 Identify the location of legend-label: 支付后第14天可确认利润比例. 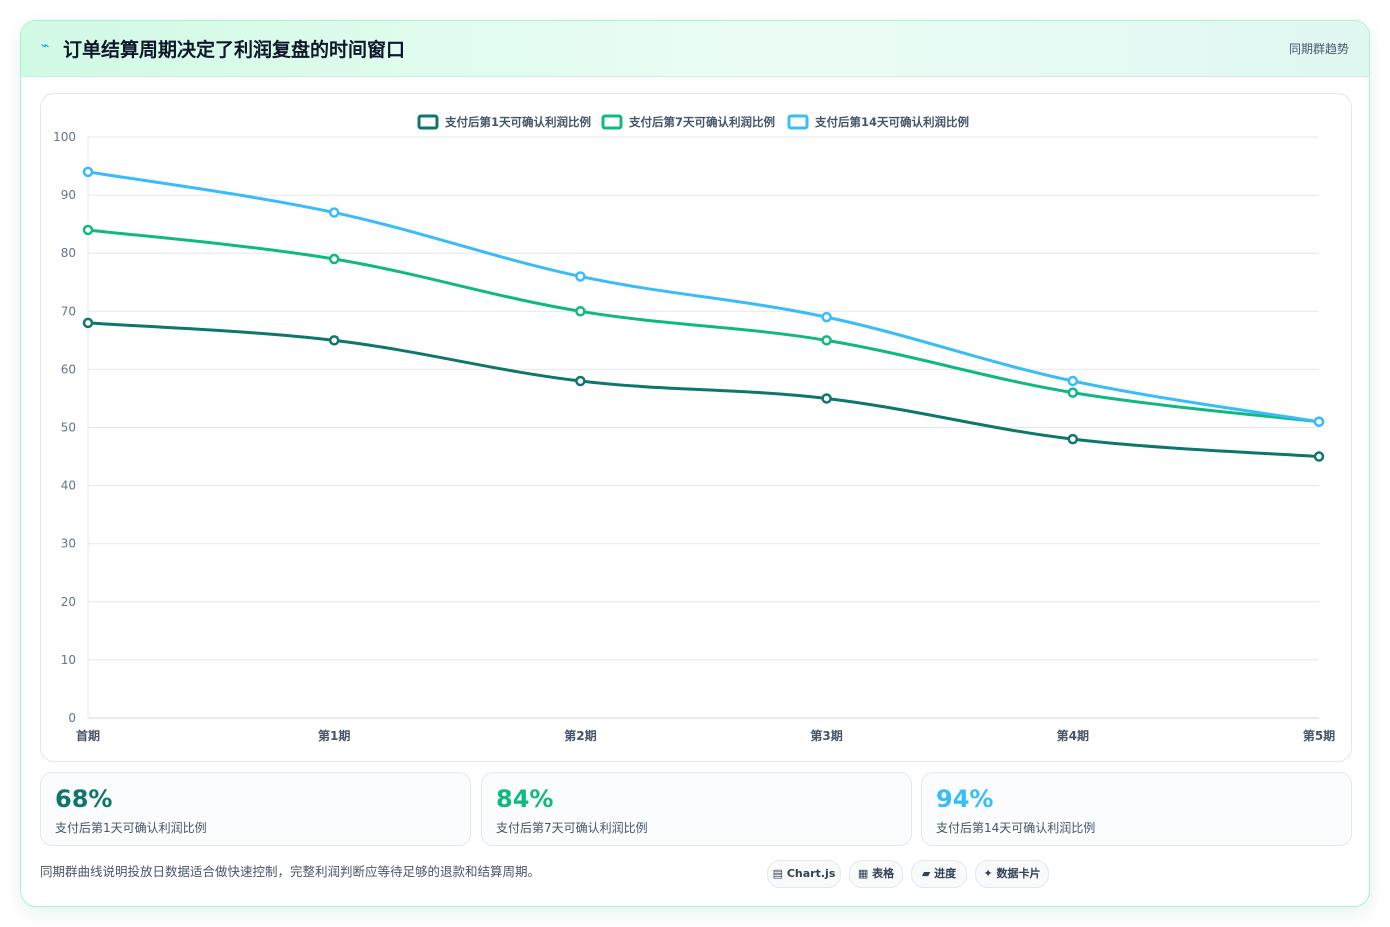
(891, 122).